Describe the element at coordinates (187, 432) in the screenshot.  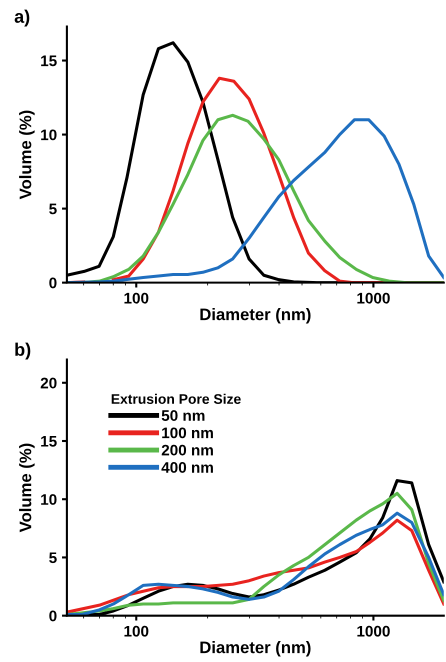
I see `legend-label: 100 nm` at that location.